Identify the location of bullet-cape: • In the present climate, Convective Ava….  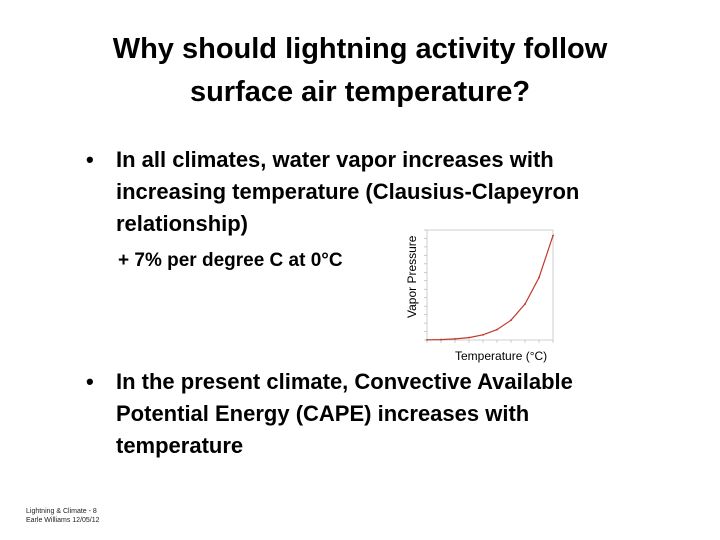
(366, 414).